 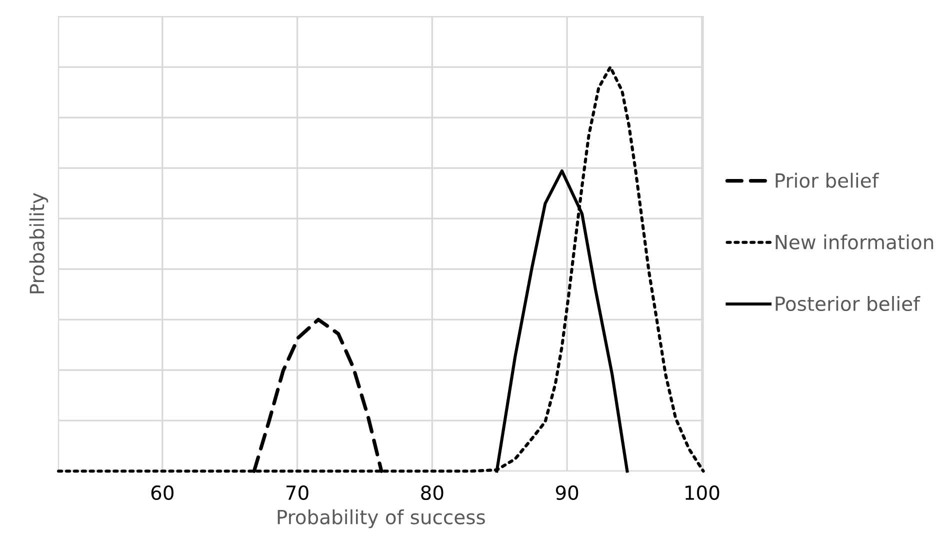 What do you see at coordinates (162, 492) in the screenshot?
I see `x-tick-label: 60` at bounding box center [162, 492].